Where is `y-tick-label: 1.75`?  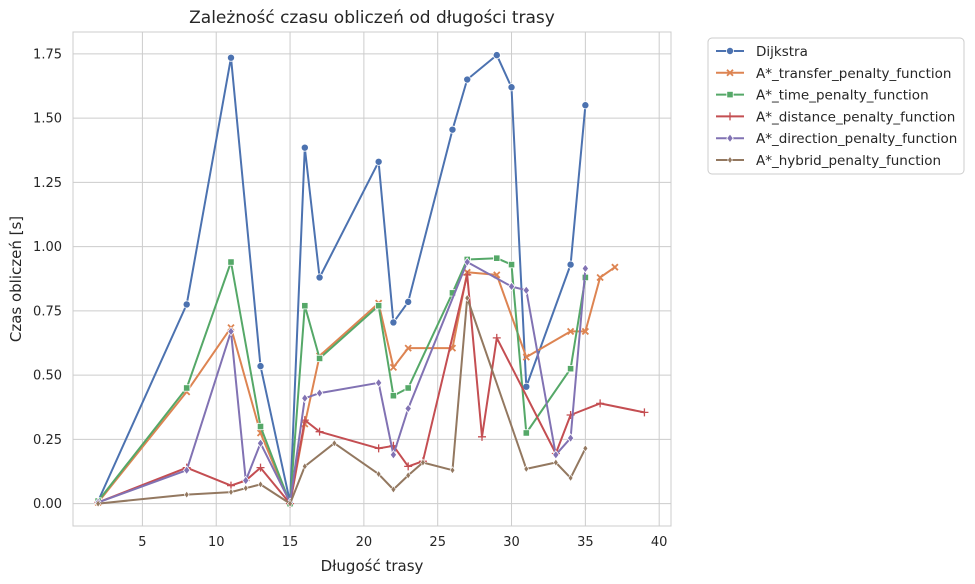 y-tick-label: 1.75 is located at coordinates (47, 54).